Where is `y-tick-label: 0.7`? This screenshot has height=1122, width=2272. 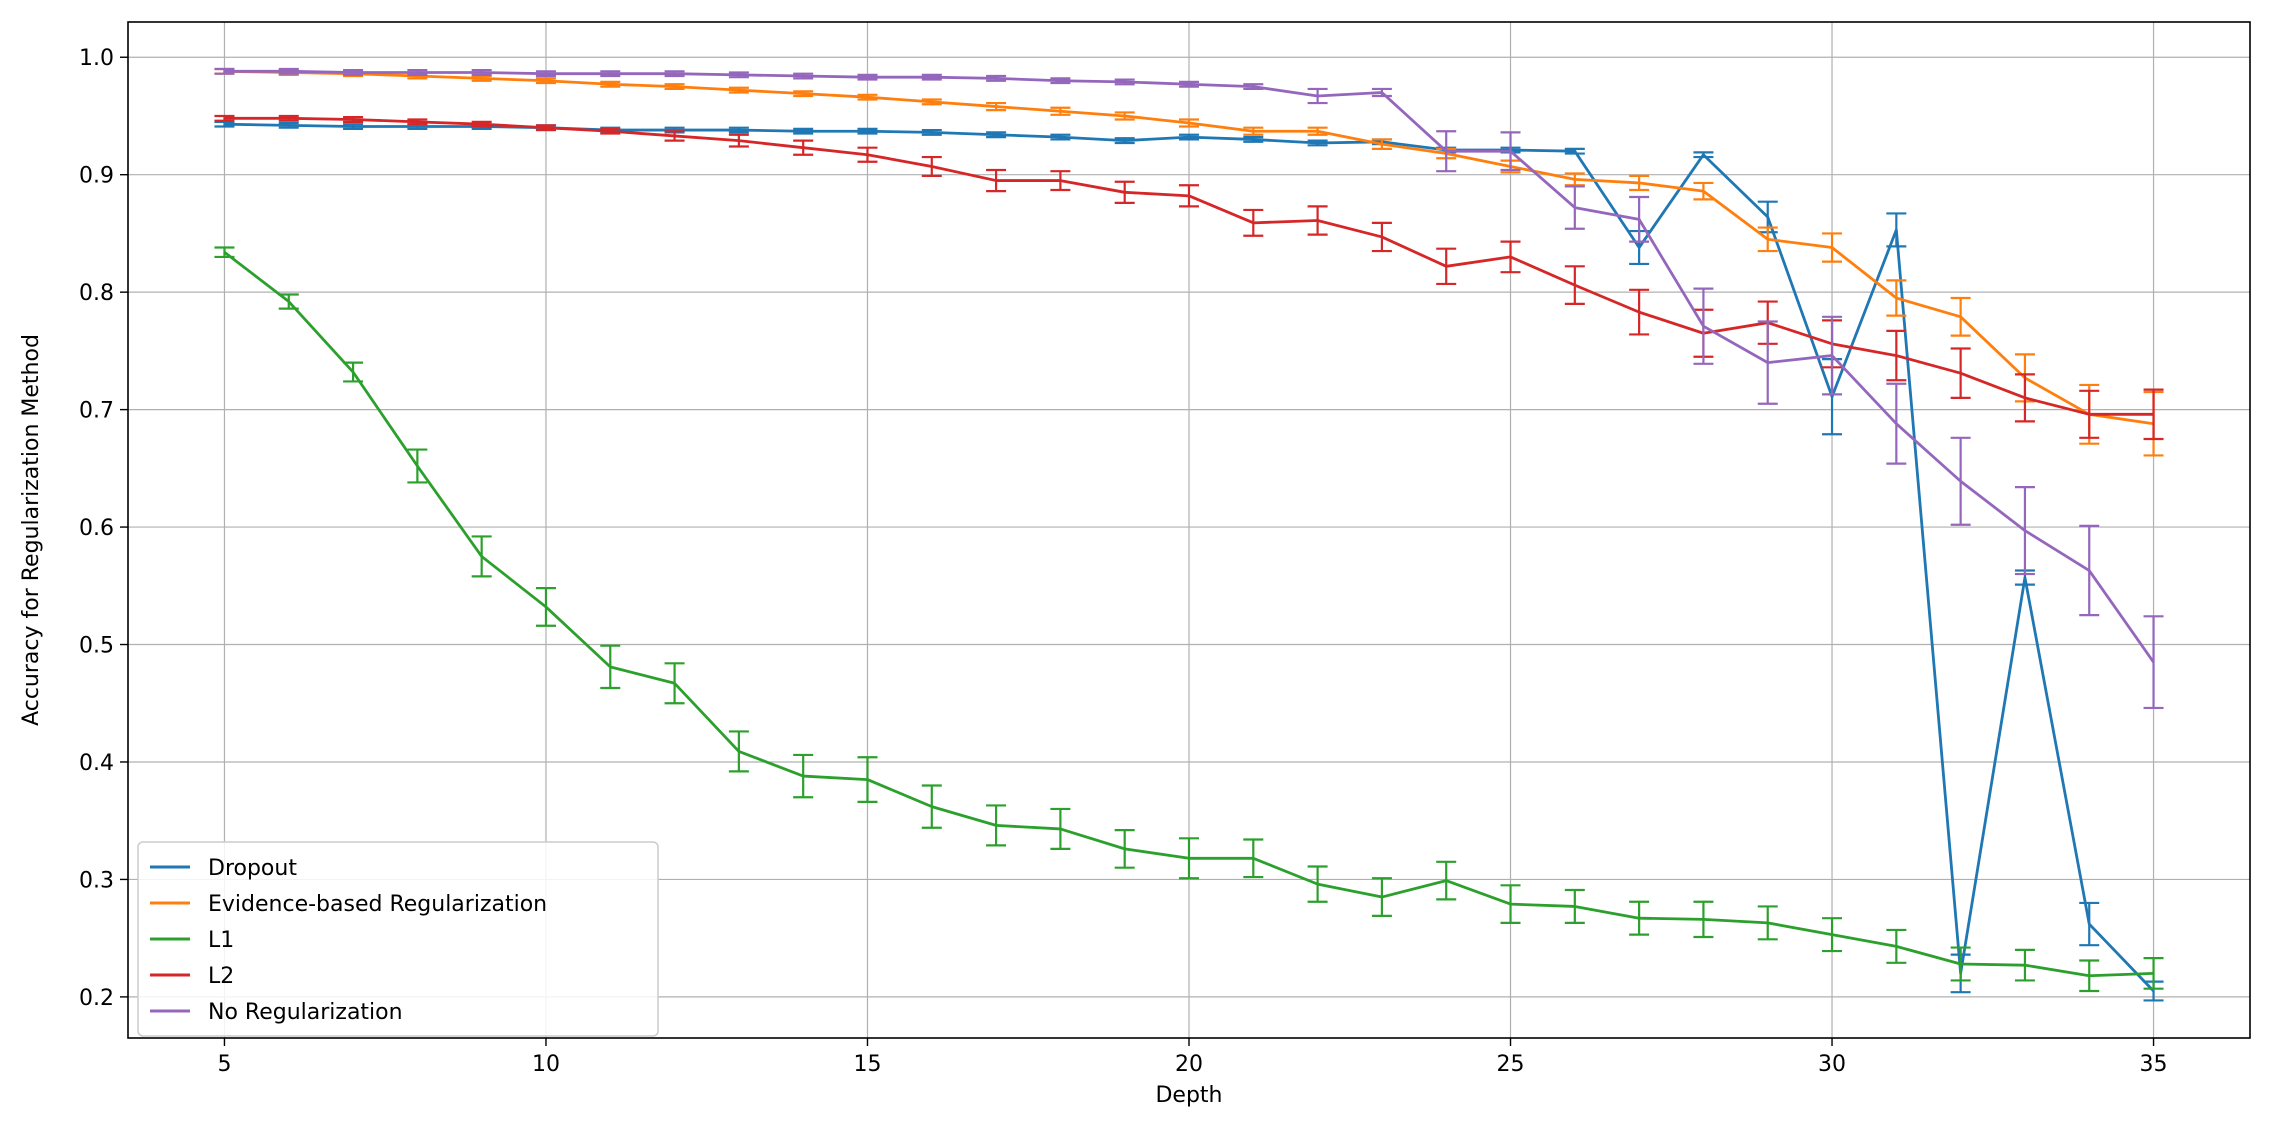
y-tick-label: 0.7 is located at coordinates (96, 411).